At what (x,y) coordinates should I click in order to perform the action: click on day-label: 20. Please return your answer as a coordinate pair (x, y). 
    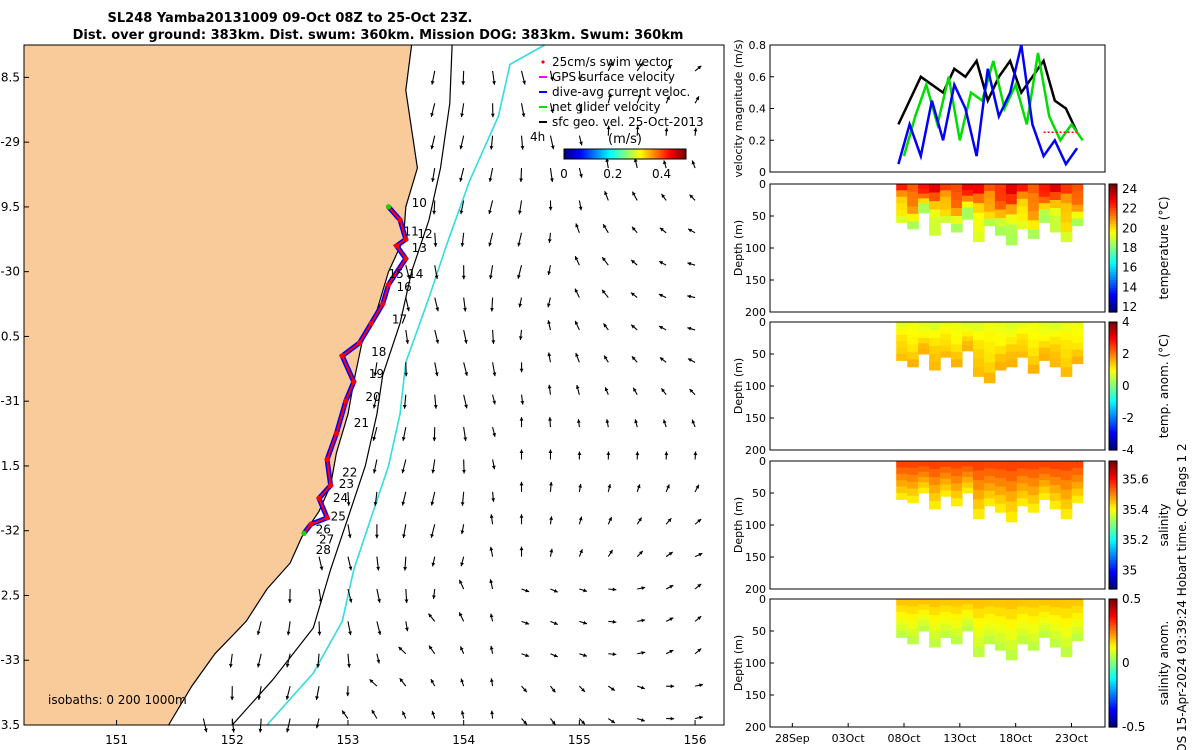
    Looking at the image, I should click on (372, 397).